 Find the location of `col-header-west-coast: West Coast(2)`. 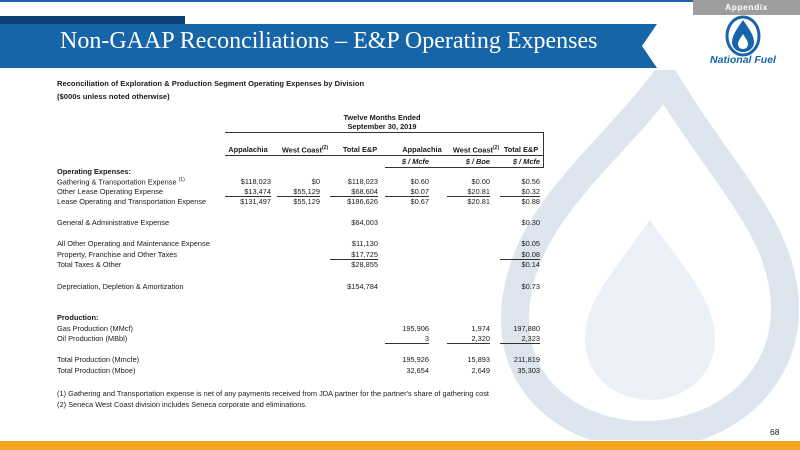

col-header-west-coast: West Coast(2) is located at coordinates (305, 150).